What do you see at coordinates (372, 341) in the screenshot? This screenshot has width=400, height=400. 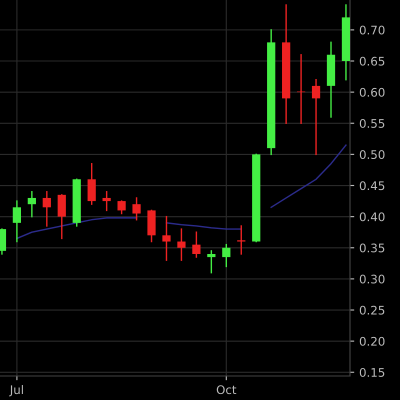 I see `y-tick-label: 0.20` at bounding box center [372, 341].